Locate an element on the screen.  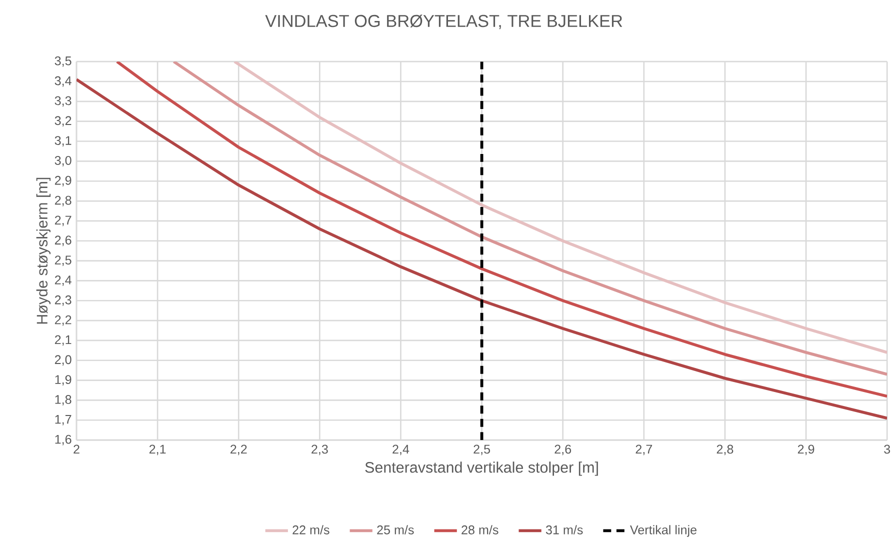
y-axis-title: Høyde støyskjerm [m] is located at coordinates (43, 251).